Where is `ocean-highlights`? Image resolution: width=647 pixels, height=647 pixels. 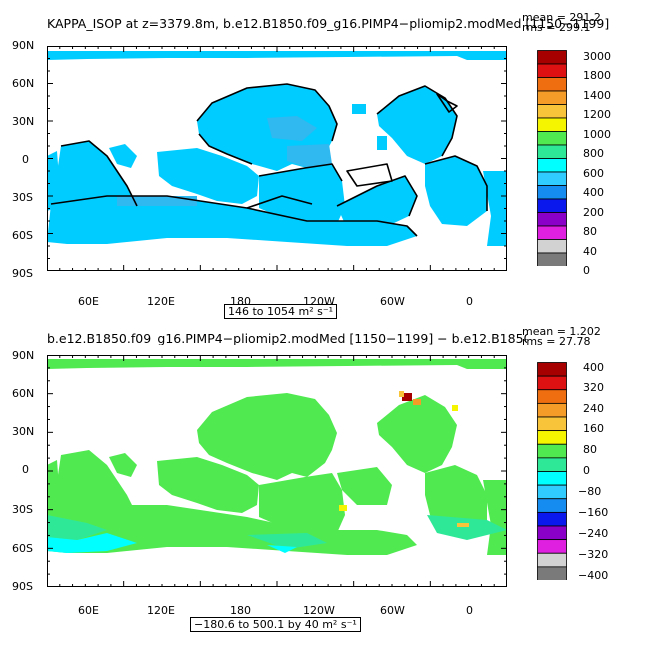 ocean-highlights is located at coordinates (224, 161).